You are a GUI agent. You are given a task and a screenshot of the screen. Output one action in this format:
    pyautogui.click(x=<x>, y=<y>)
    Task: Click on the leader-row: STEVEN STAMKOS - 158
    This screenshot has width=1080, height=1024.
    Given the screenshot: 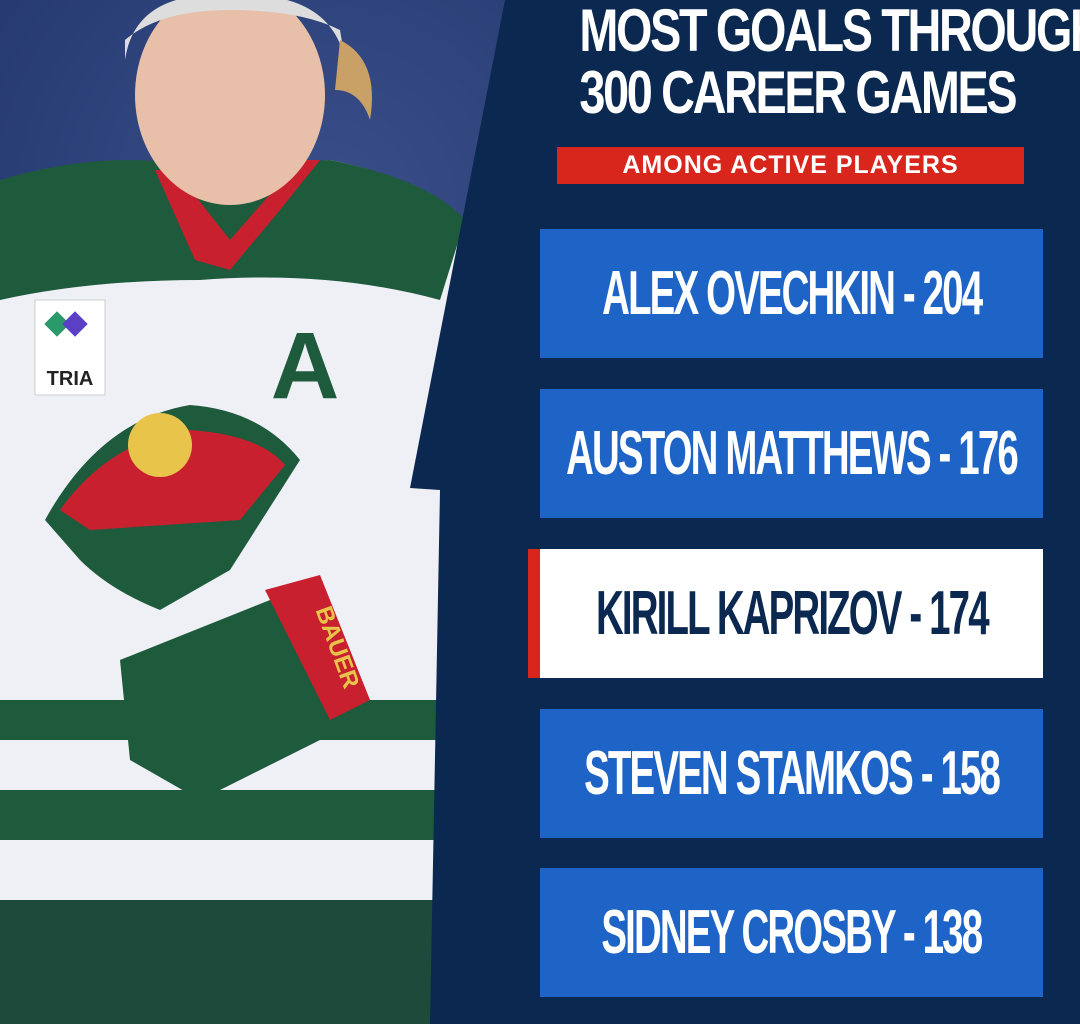 What is the action you would take?
    pyautogui.click(x=791, y=773)
    